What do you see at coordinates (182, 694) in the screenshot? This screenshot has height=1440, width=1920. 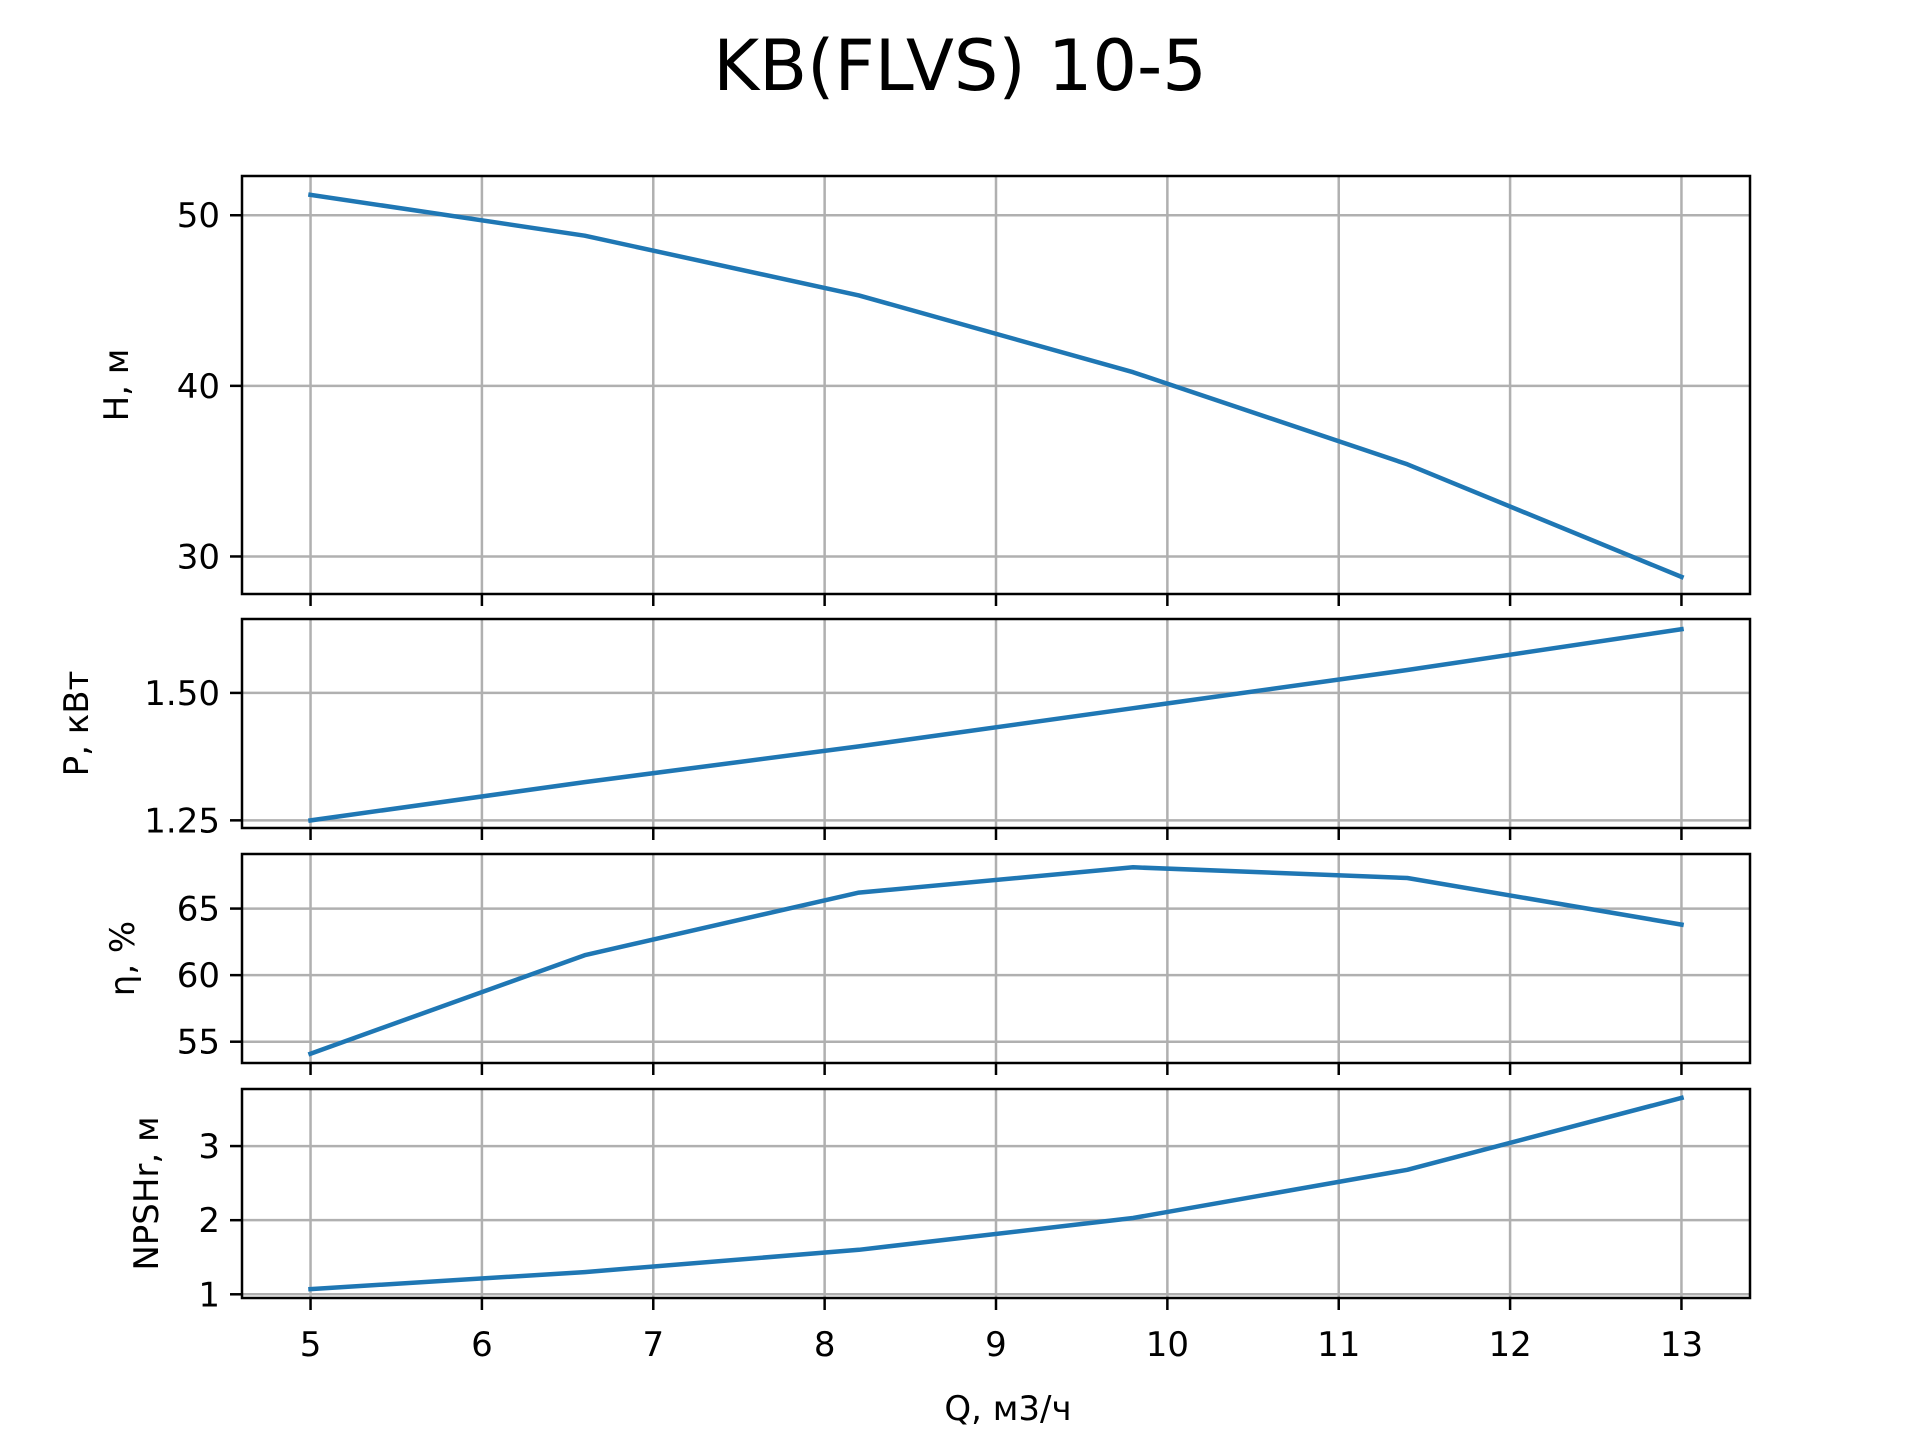 I see `y-tick-label: 1.50` at bounding box center [182, 694].